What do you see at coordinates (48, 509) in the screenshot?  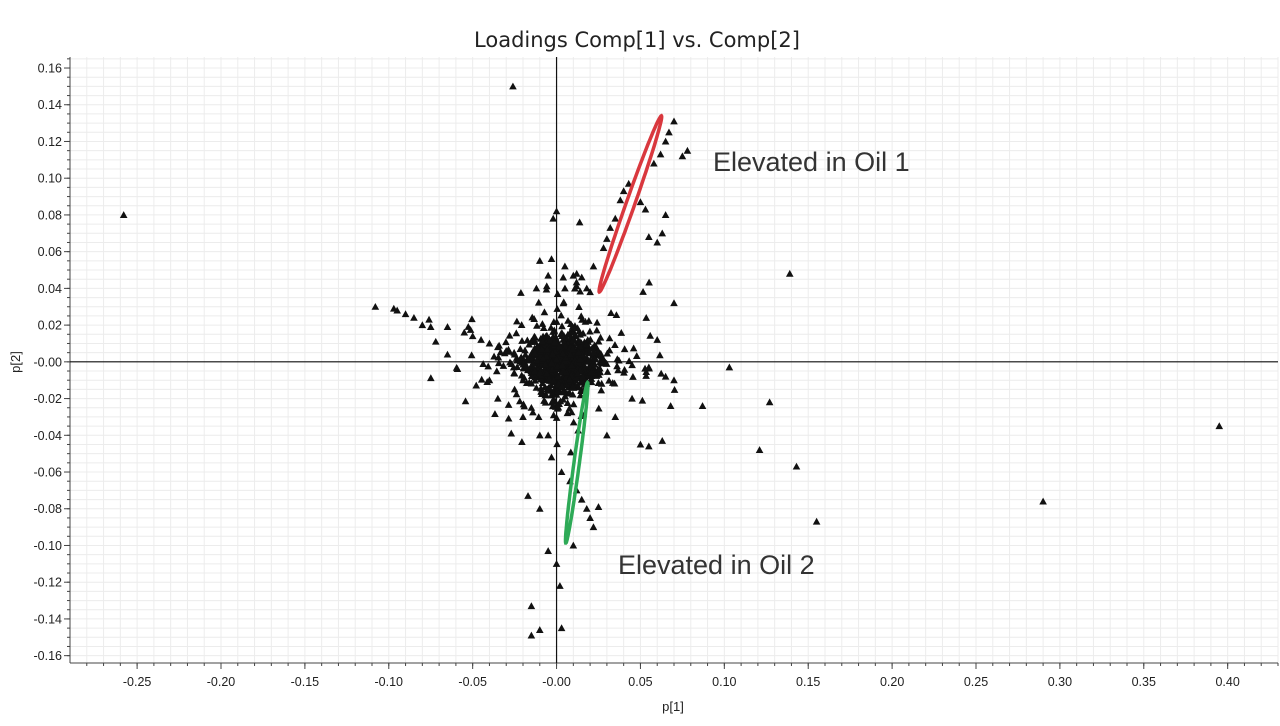 I see `y-tick-label: -0.08` at bounding box center [48, 509].